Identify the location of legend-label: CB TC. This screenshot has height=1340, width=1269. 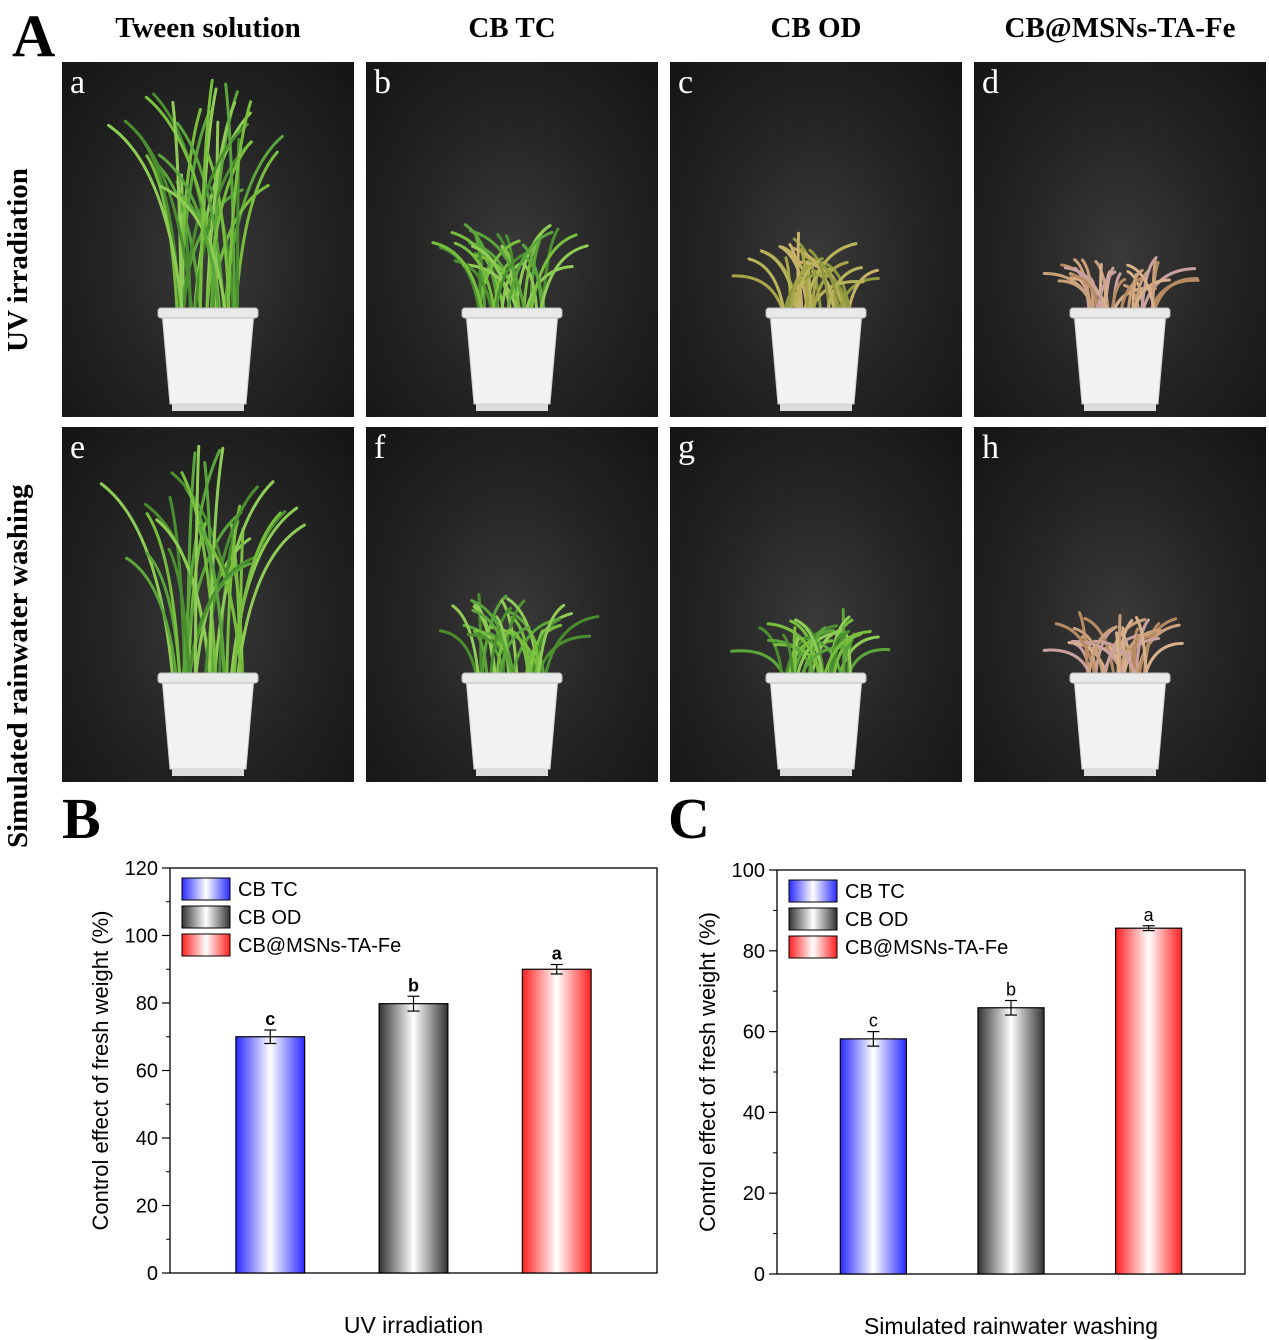
(268, 890).